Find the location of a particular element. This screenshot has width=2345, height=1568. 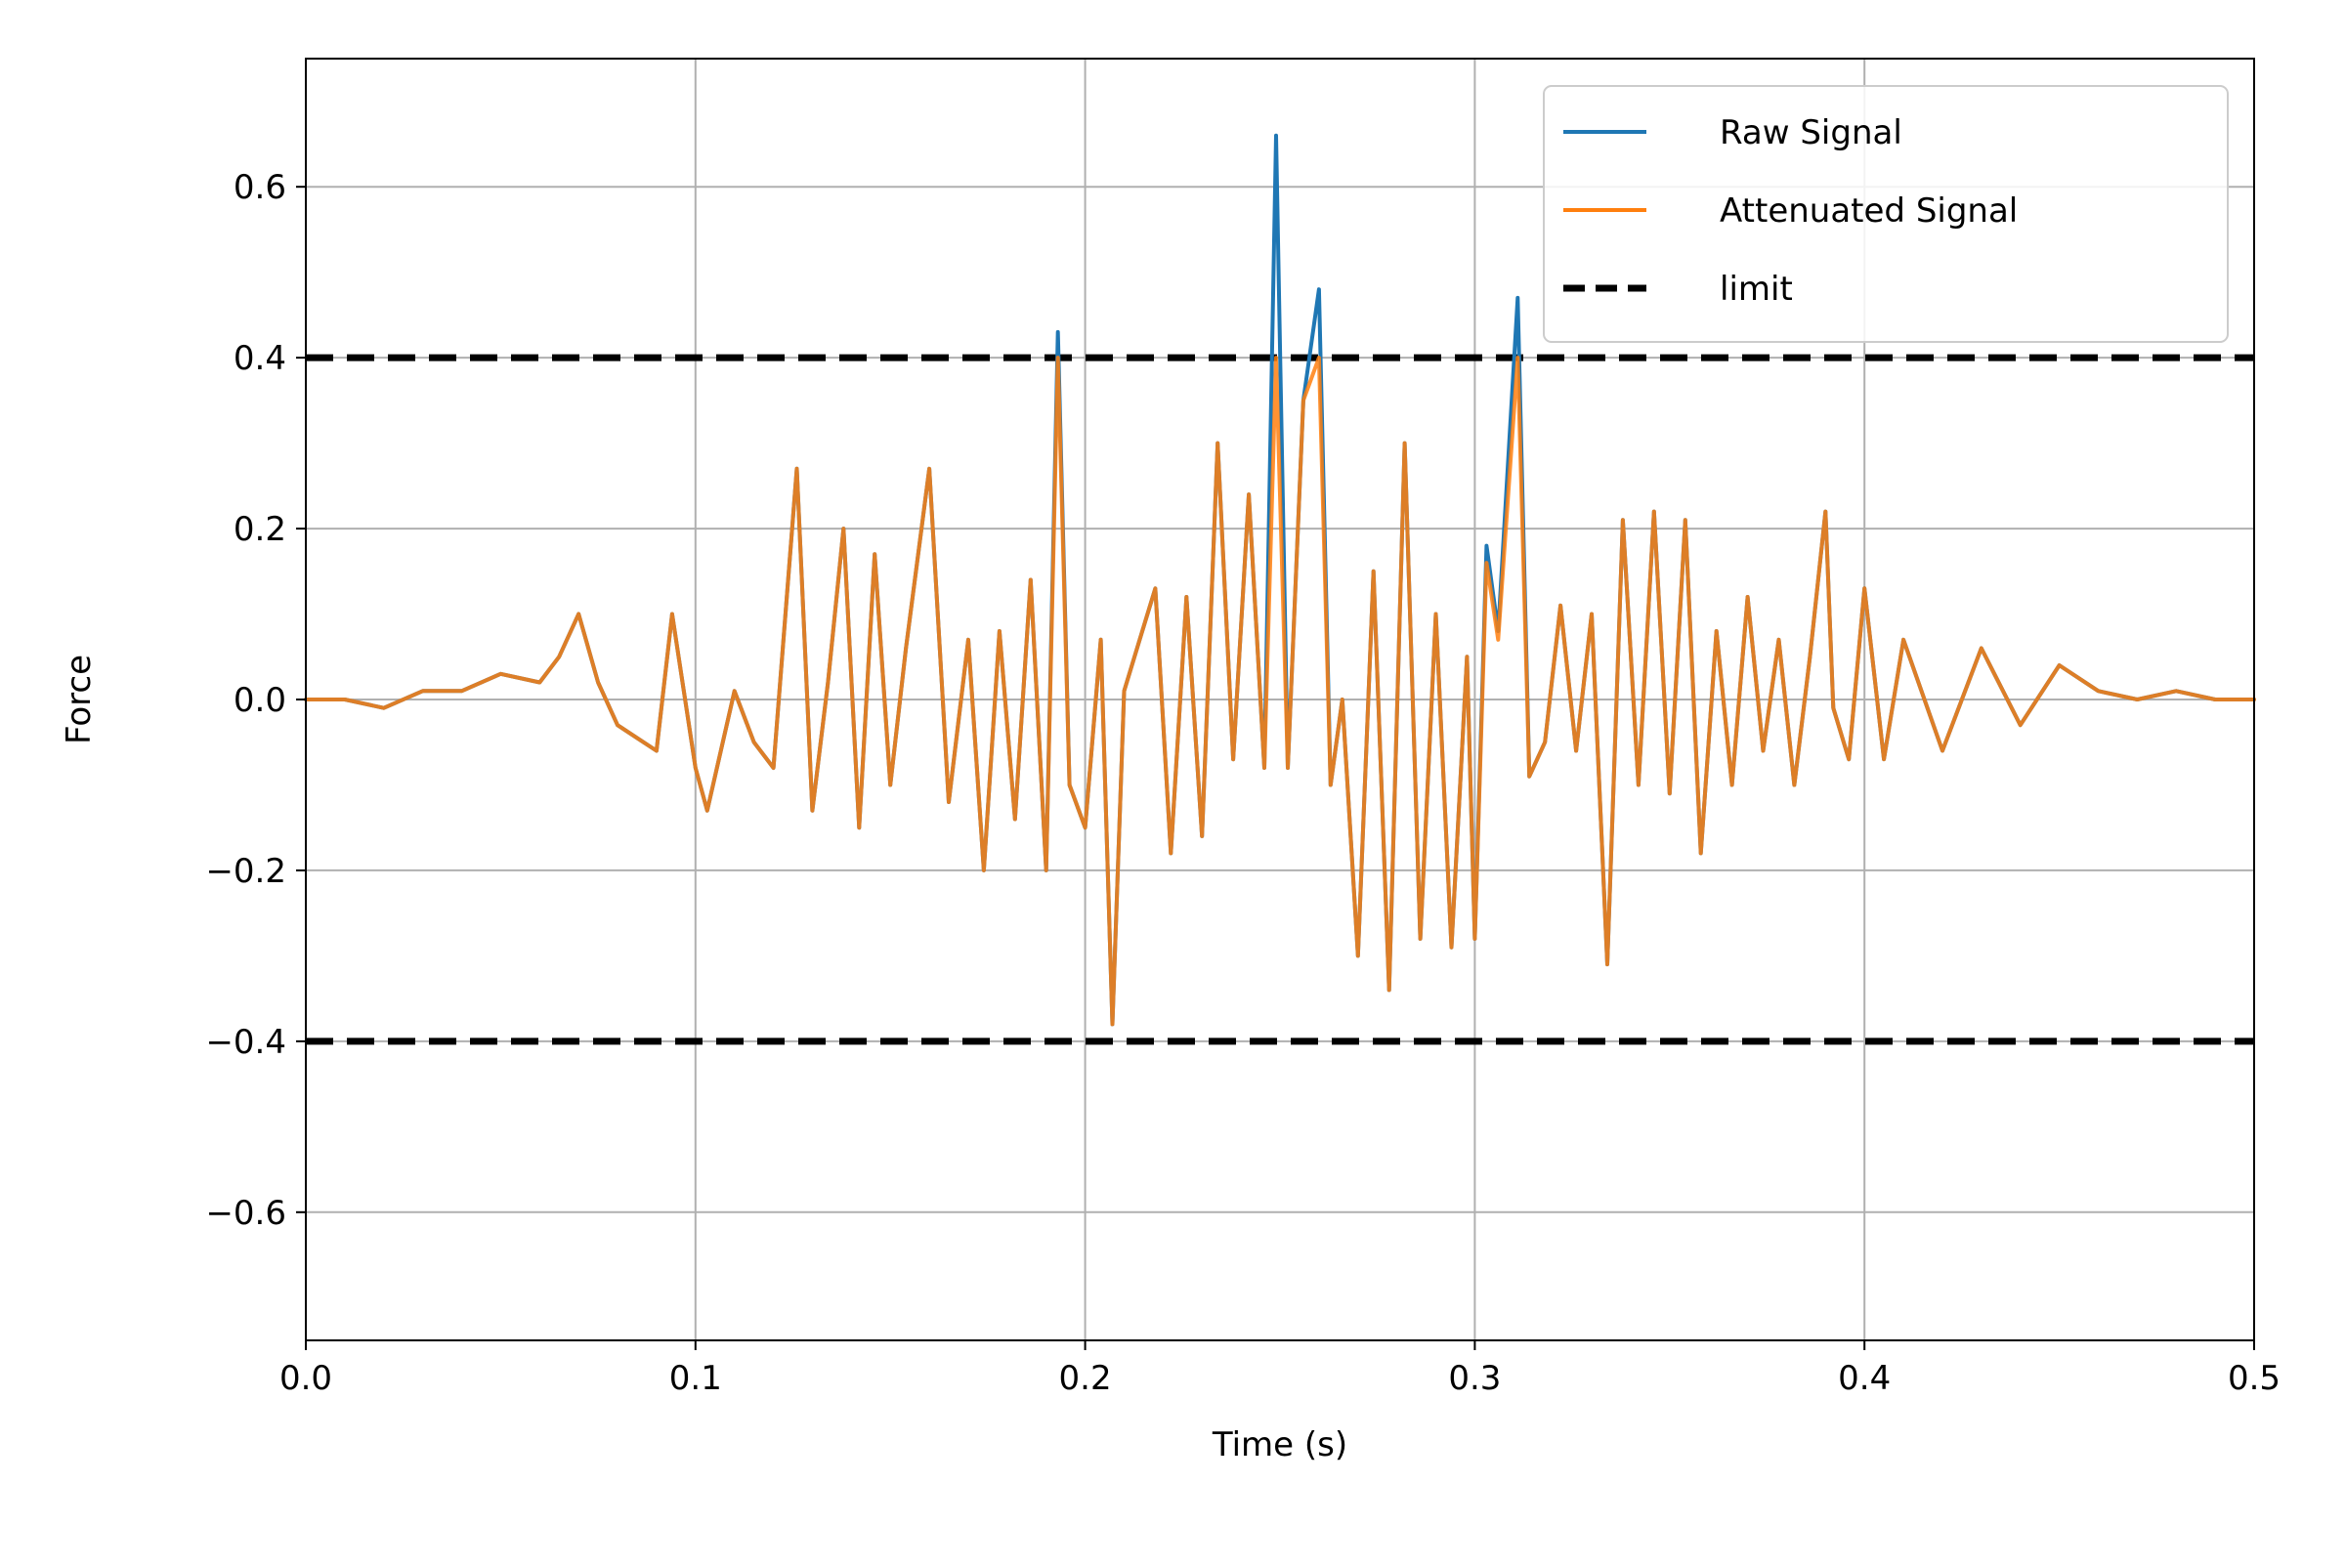

y-tick-label: 0.2 is located at coordinates (260, 529).